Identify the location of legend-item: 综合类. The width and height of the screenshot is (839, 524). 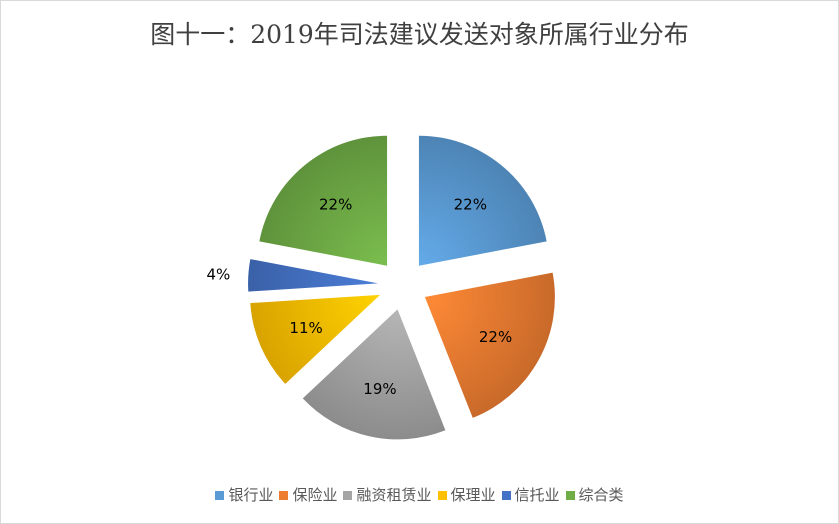
(594, 494).